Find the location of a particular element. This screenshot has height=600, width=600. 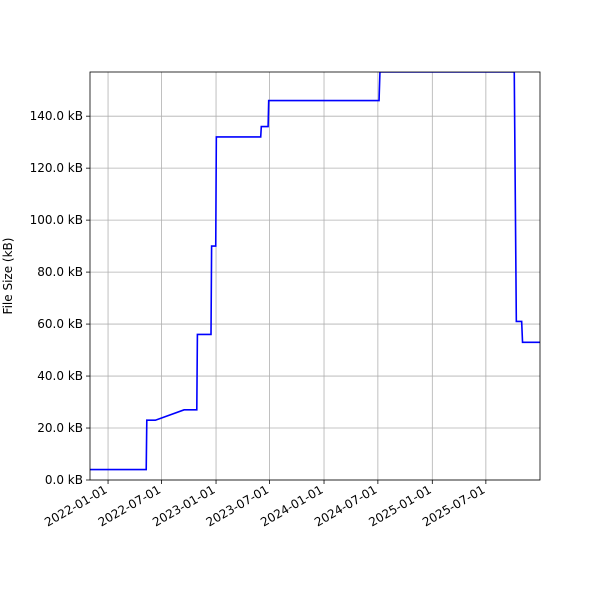

y-tick-label: 40.0 kB is located at coordinates (60, 376).